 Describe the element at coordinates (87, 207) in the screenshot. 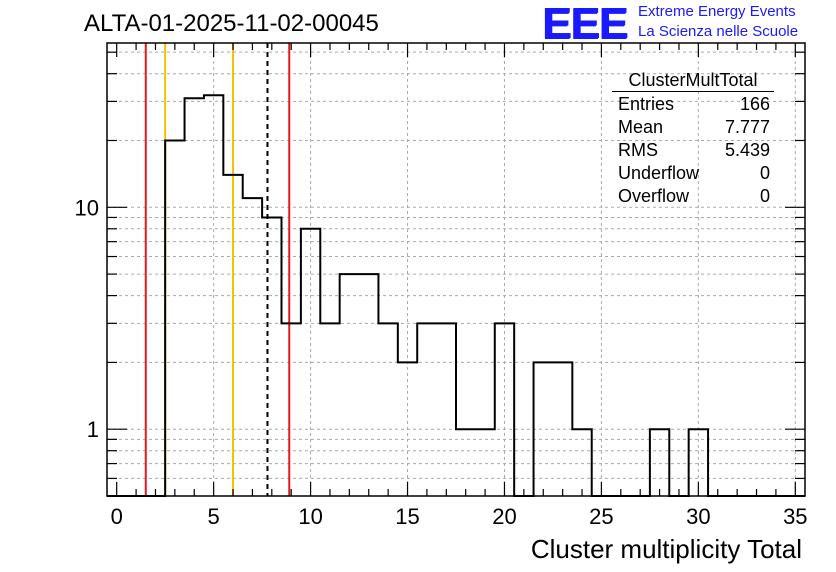

I see `y-tick-label: 10` at that location.